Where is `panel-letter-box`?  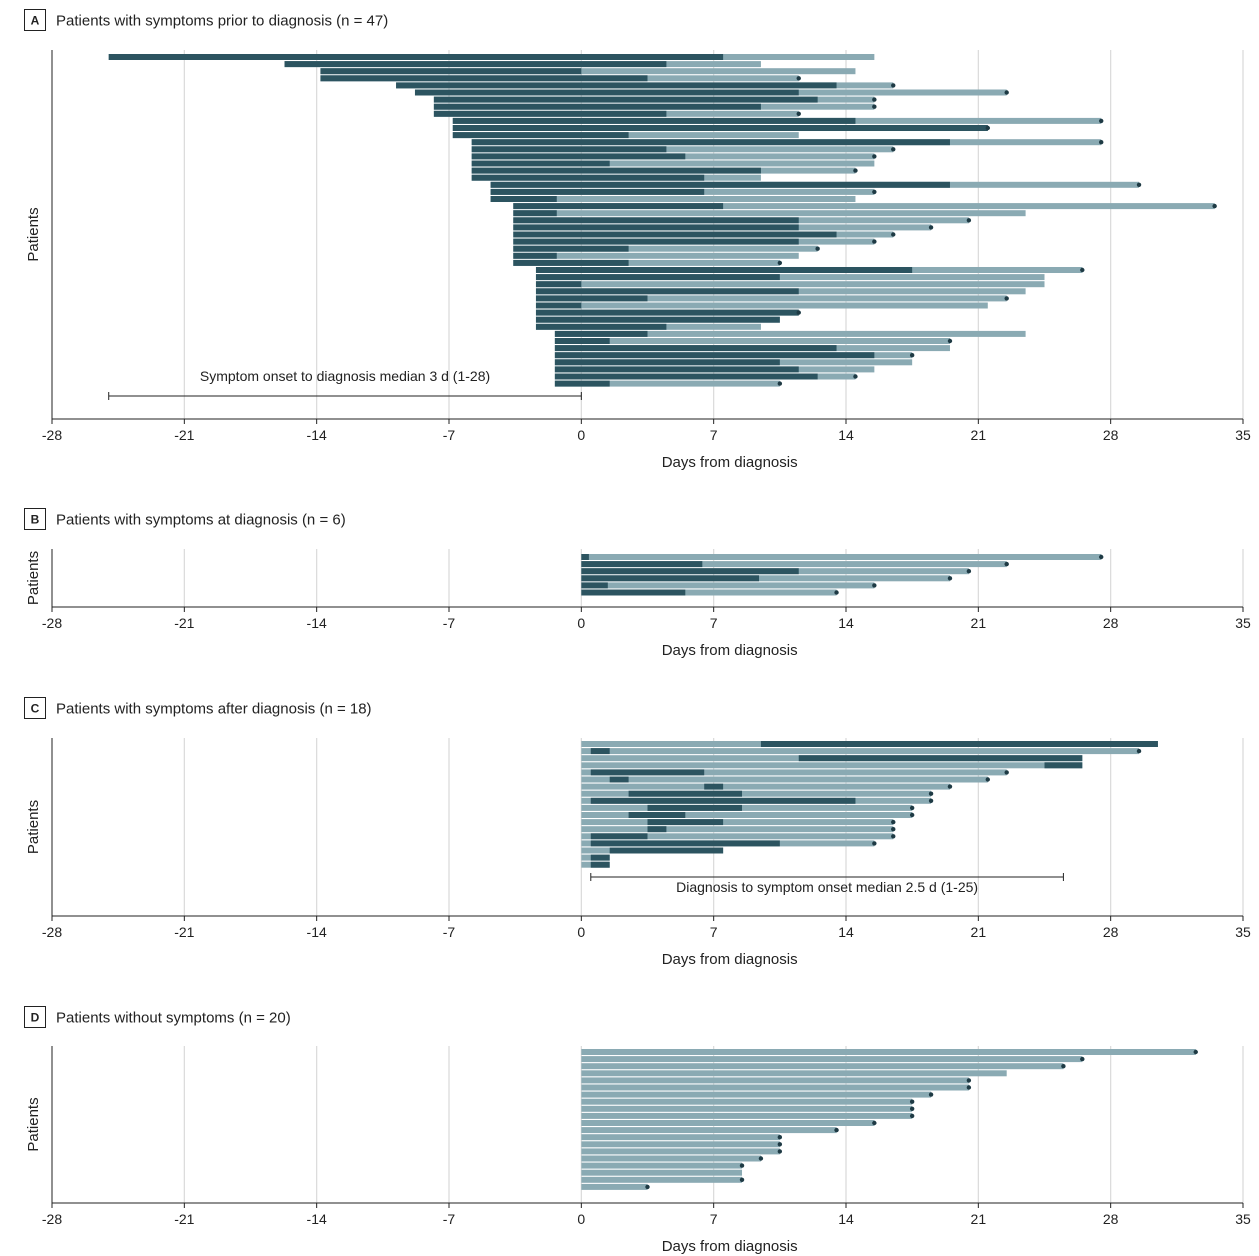
panel-letter-box is located at coordinates (35, 20).